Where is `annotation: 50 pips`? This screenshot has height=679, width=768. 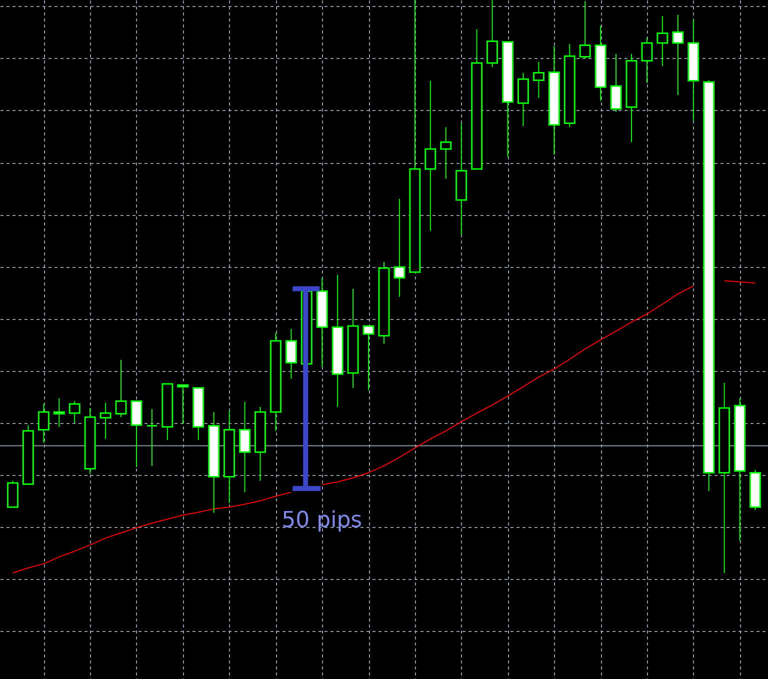 annotation: 50 pips is located at coordinates (322, 521).